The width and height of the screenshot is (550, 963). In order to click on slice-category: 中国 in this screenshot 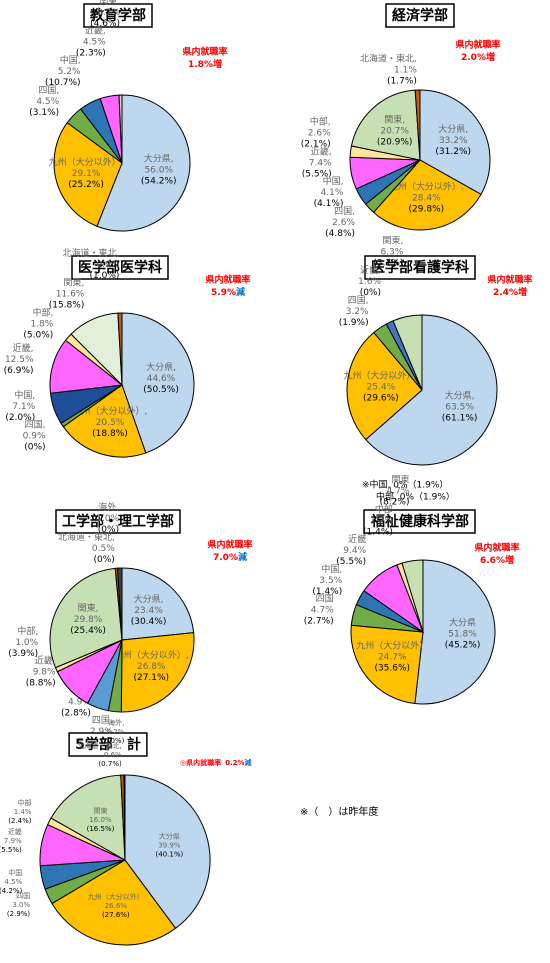, I will do `click(15, 872)`.